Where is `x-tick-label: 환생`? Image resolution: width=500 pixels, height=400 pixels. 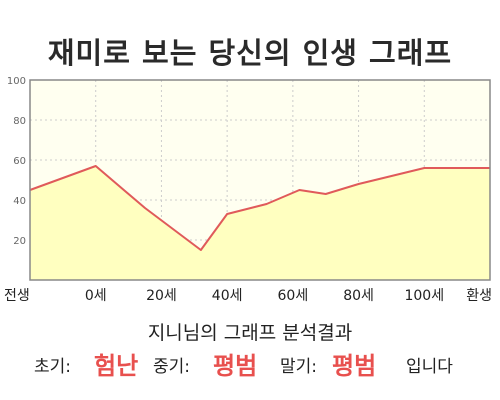 x-tick-label: 환생 is located at coordinates (479, 296).